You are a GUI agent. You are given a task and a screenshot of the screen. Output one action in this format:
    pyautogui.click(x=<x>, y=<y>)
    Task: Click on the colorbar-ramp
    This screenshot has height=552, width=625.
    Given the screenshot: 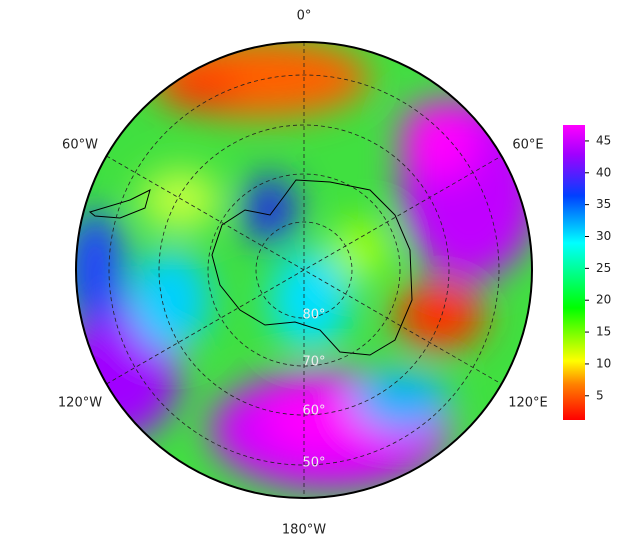 What is the action you would take?
    pyautogui.click(x=574, y=272)
    